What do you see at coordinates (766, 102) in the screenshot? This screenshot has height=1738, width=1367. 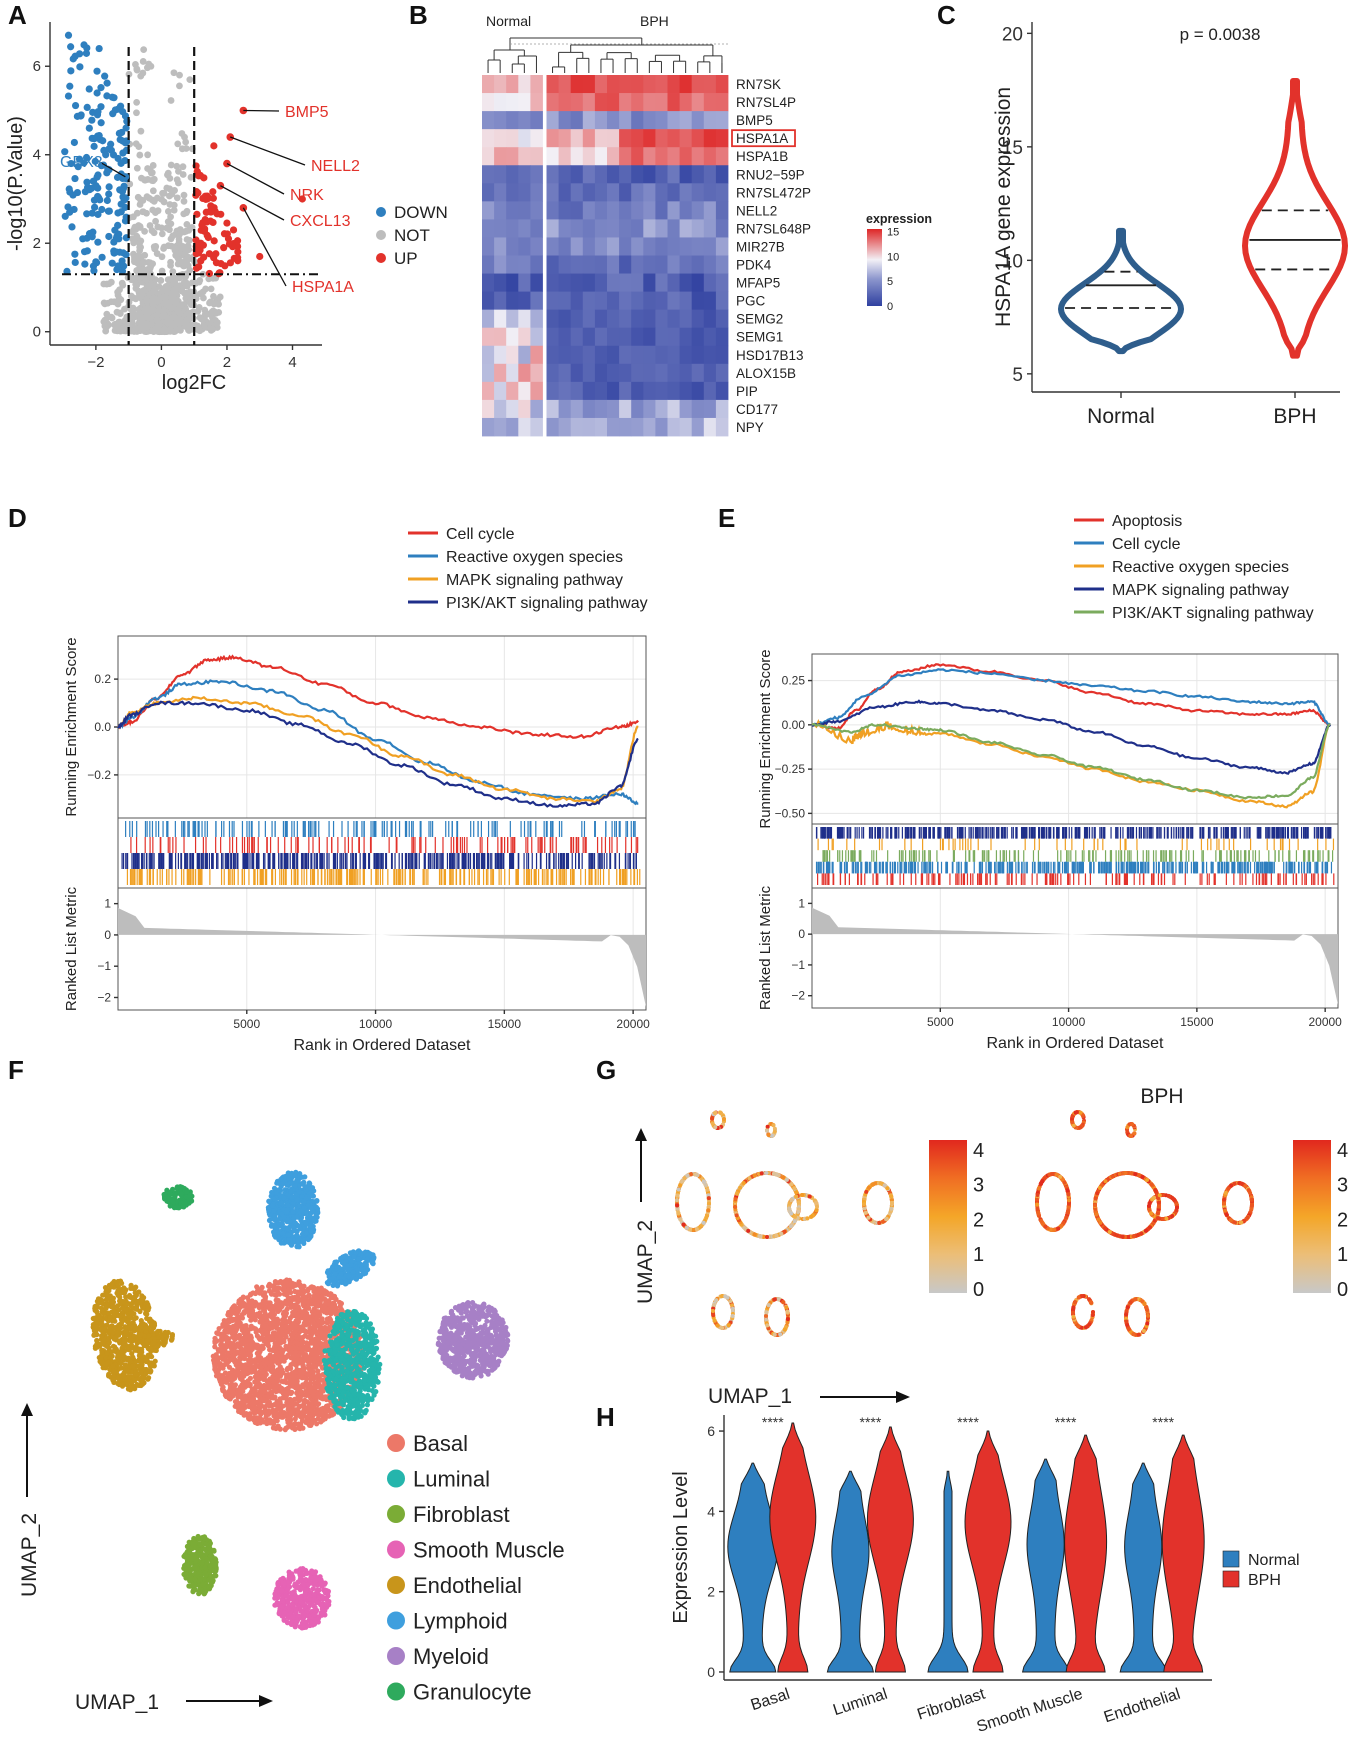 I see `gene-row-label: RN7SL4P` at bounding box center [766, 102].